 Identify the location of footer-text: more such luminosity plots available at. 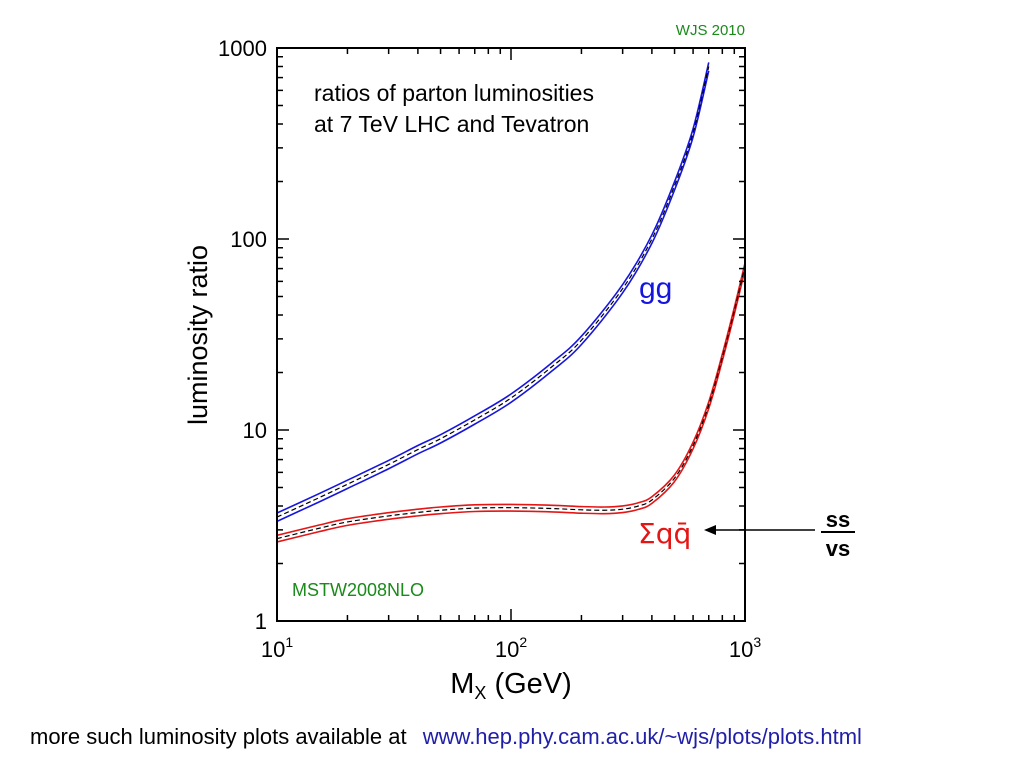
(218, 736).